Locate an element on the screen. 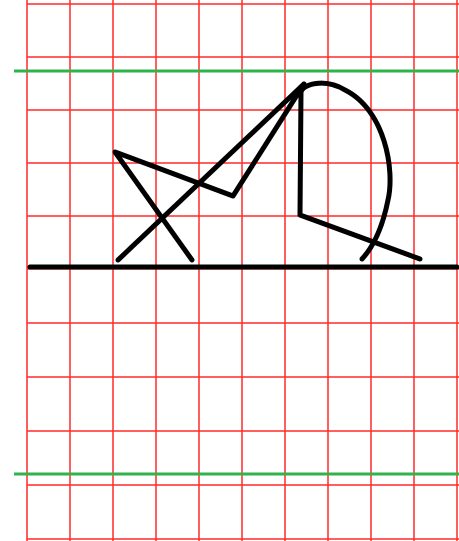 The image size is (459, 541). x-loop-stroke is located at coordinates (209, 172).